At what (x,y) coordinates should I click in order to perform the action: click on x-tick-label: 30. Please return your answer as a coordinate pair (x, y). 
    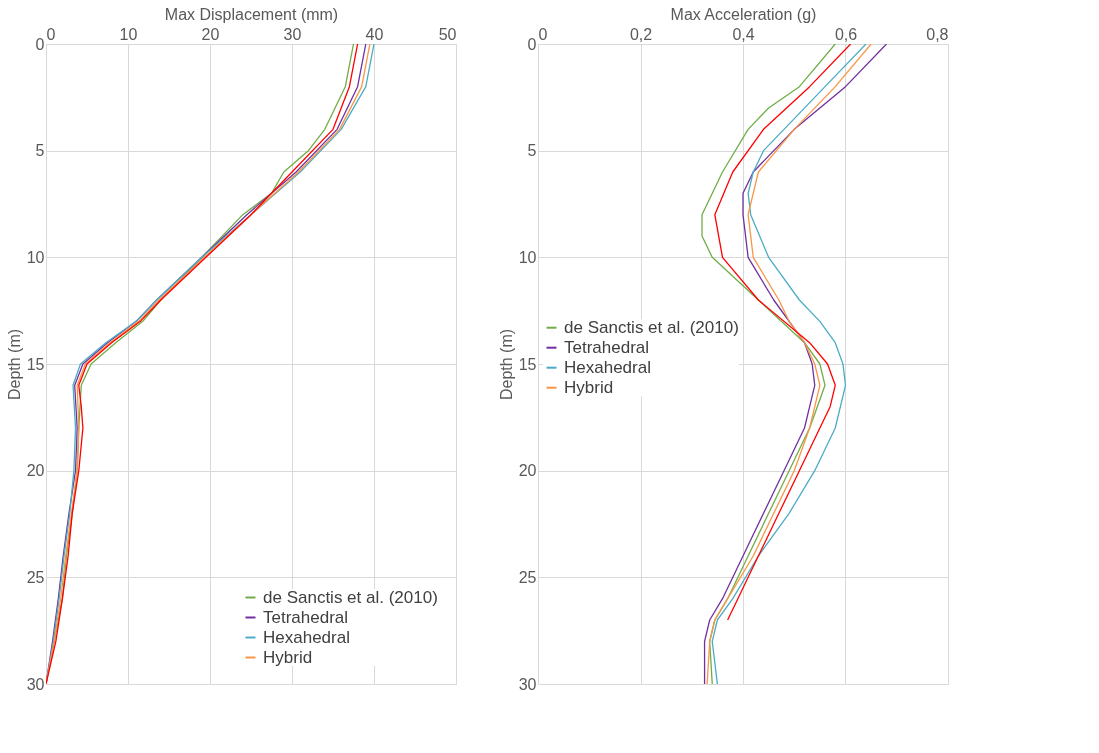
    Looking at the image, I should click on (292, 34).